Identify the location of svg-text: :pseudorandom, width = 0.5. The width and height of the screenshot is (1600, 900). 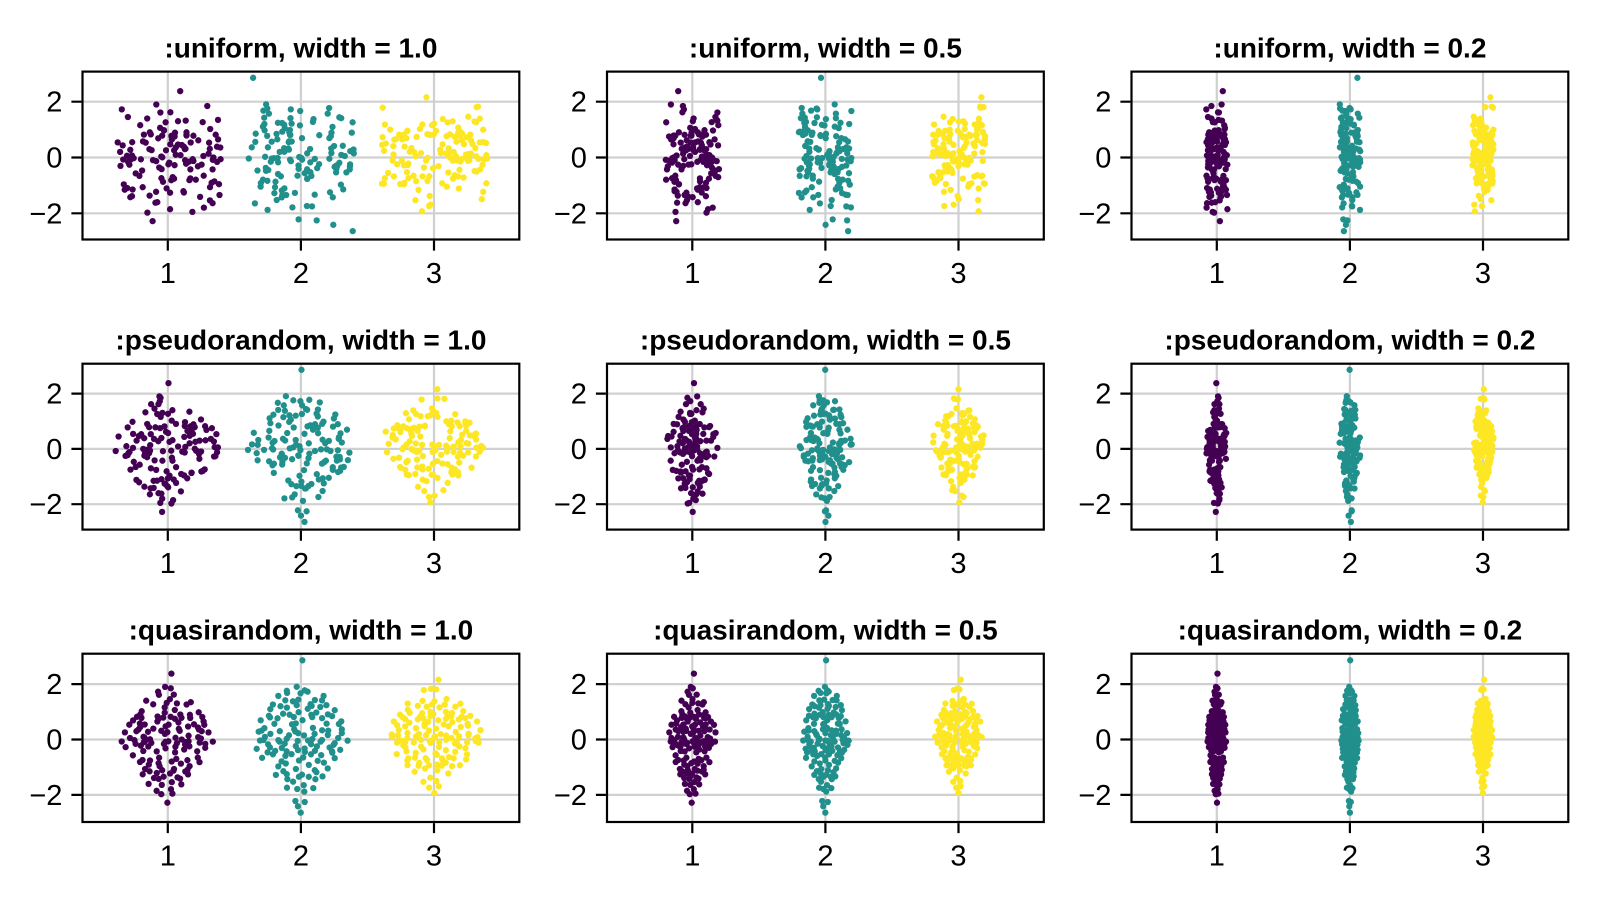
(825, 339).